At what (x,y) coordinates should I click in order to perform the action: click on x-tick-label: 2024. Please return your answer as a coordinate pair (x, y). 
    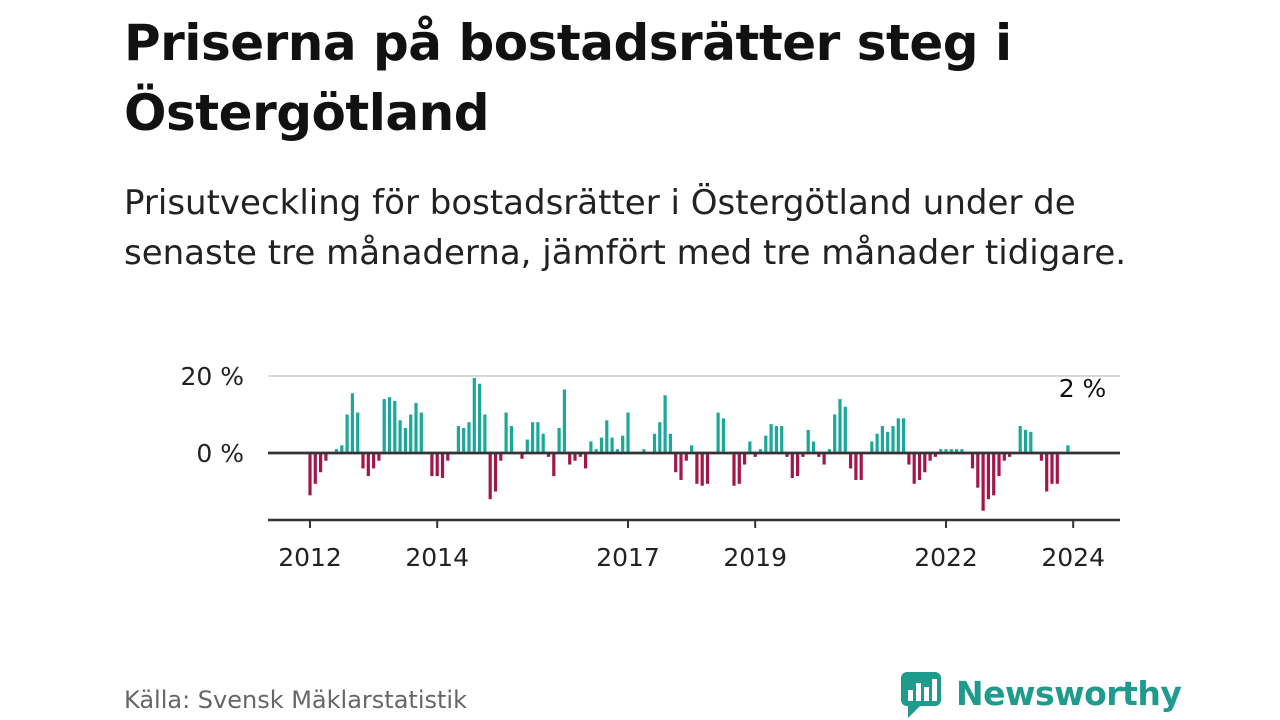
    Looking at the image, I should click on (1073, 557).